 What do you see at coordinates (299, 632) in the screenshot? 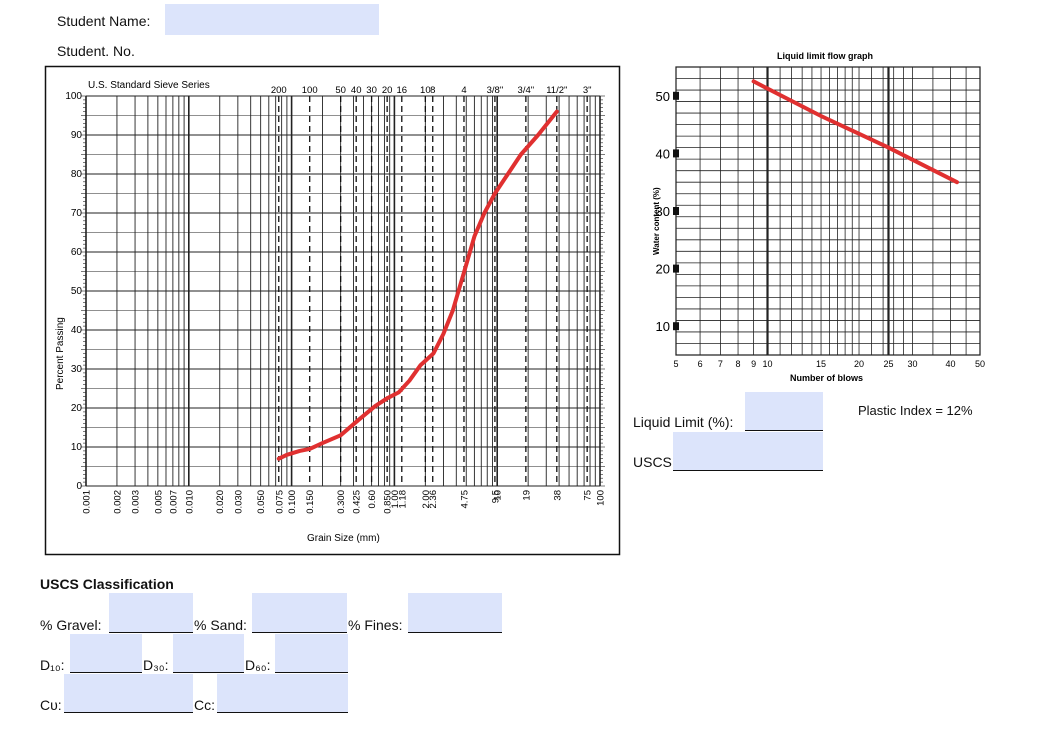
I see `sand-underline` at bounding box center [299, 632].